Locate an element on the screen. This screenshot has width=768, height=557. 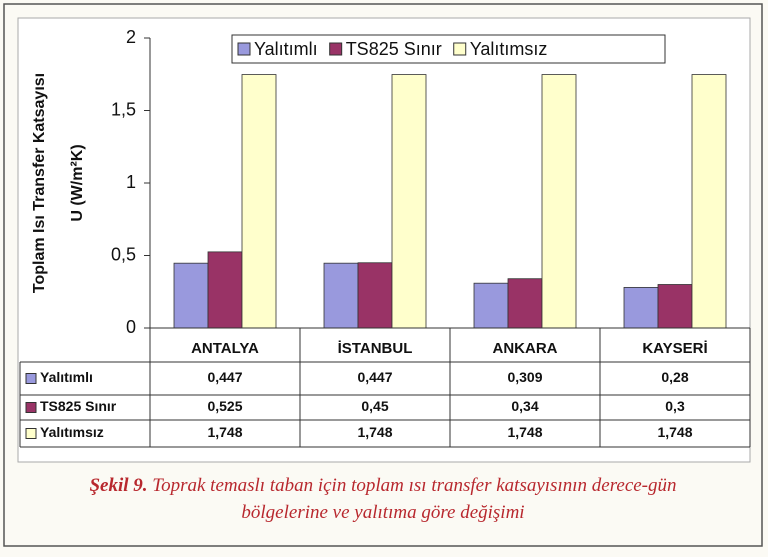
legend-label: TS825 Sınır is located at coordinates (394, 49).